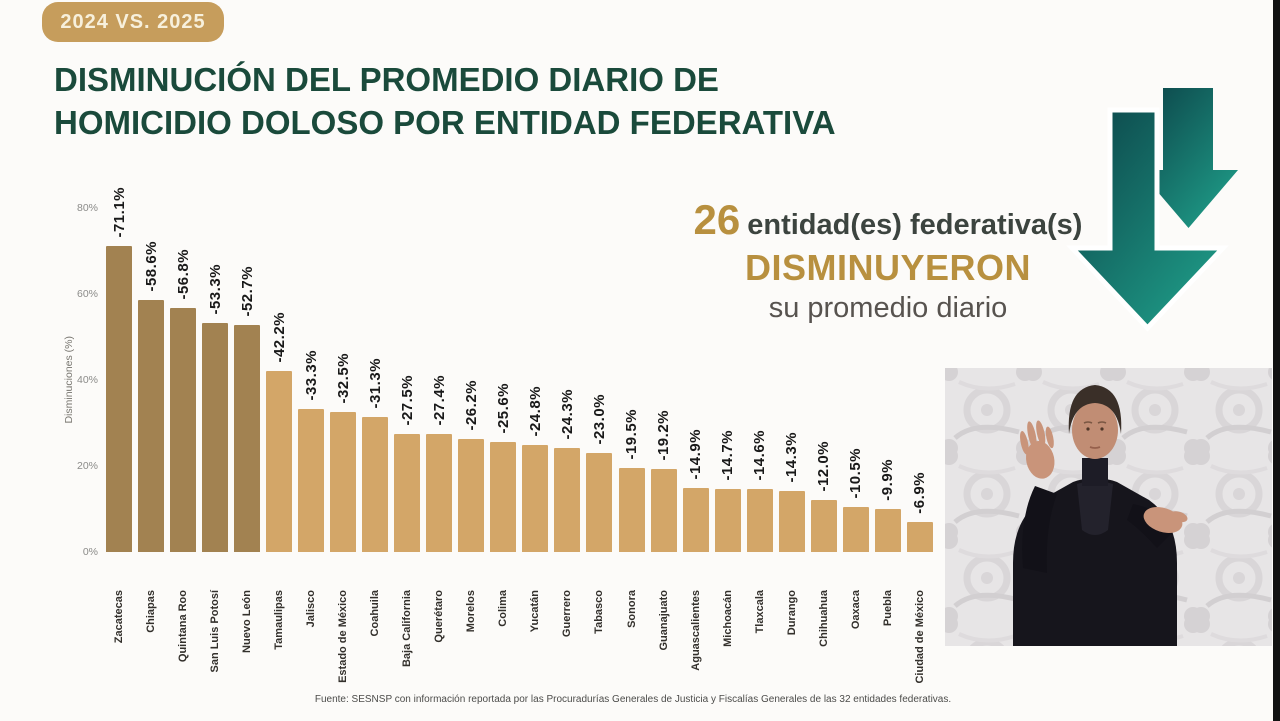  I want to click on bar-group: -14.3% Durango, so click(791, 421).